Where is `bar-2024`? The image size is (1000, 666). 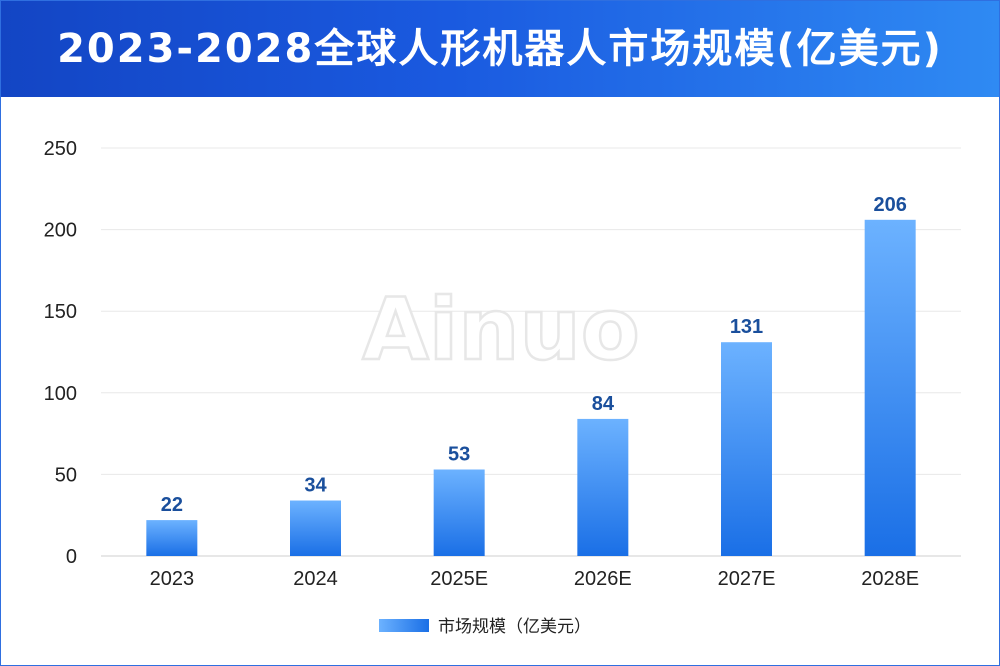
bar-2024 is located at coordinates (315, 528).